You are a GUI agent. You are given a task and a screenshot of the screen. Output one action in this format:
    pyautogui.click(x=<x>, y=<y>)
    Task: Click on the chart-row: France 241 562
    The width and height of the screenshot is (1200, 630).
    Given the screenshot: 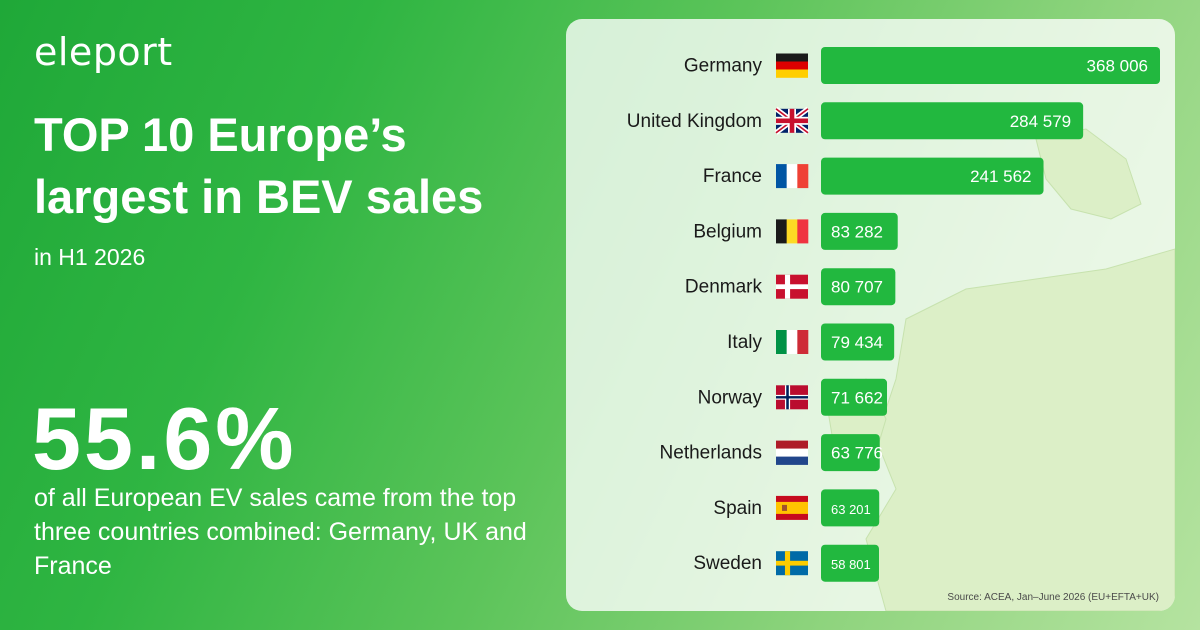 What is the action you would take?
    pyautogui.click(x=873, y=176)
    